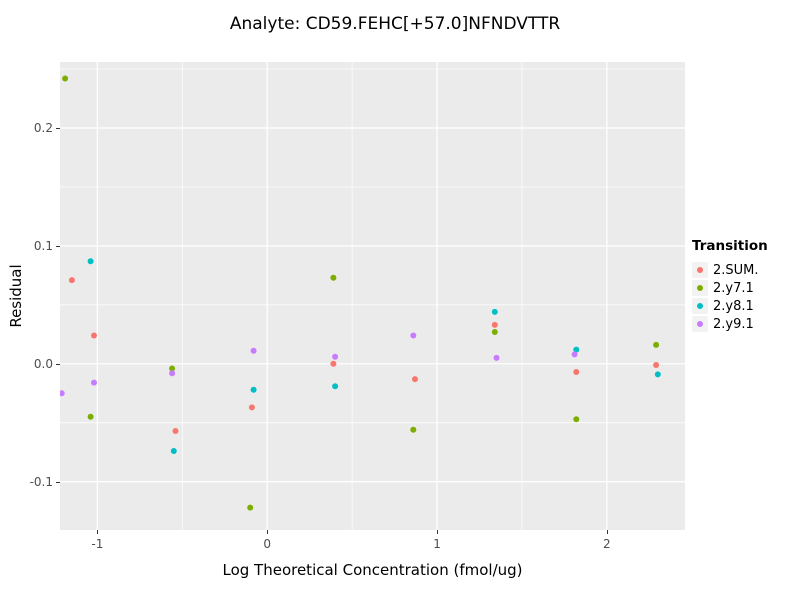  What do you see at coordinates (267, 544) in the screenshot?
I see `x-tick-label: 0` at bounding box center [267, 544].